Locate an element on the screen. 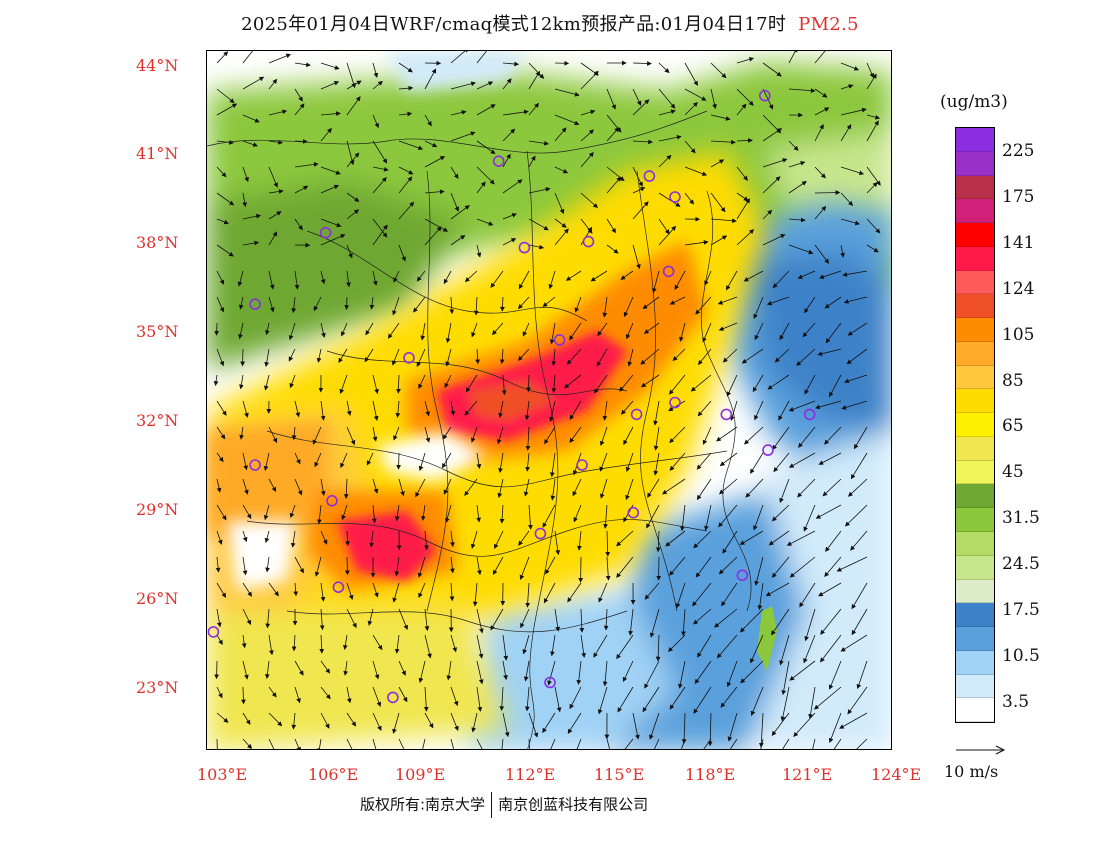  legend-label-45: 45 is located at coordinates (1013, 472).